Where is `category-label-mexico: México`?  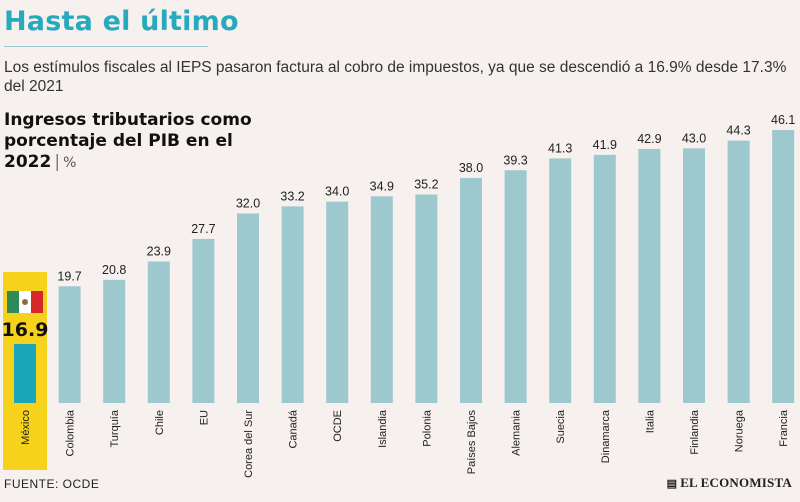 category-label-mexico: México is located at coordinates (26, 427).